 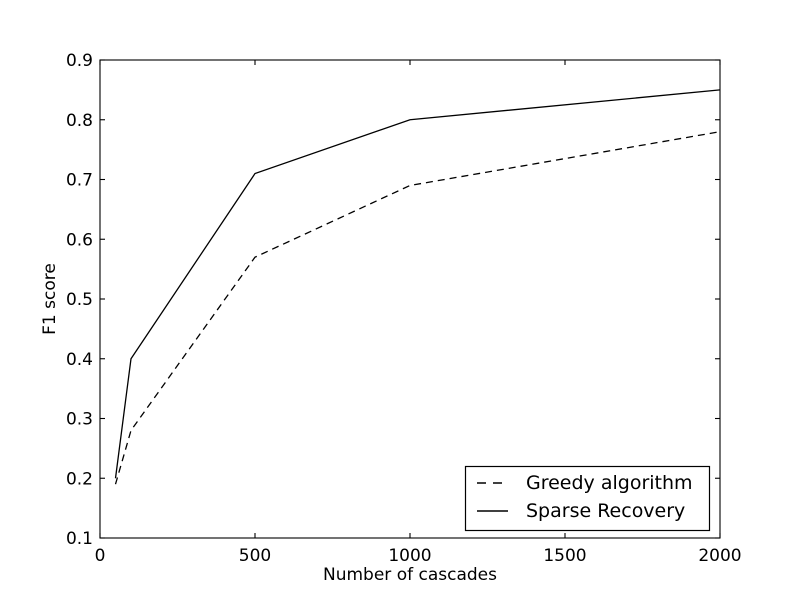 I want to click on y-tick-label-0.5: 0.5, so click(x=79, y=300).